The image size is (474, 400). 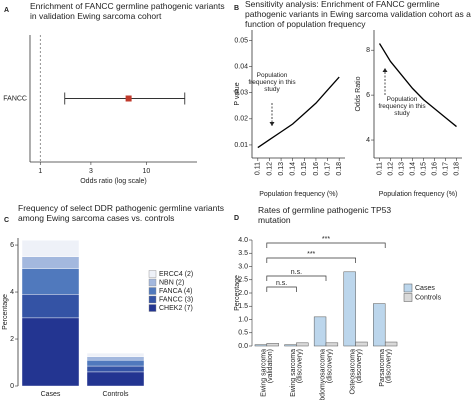 What do you see at coordinates (243, 319) in the screenshot?
I see `y-tick-label: 1.0` at bounding box center [243, 319].